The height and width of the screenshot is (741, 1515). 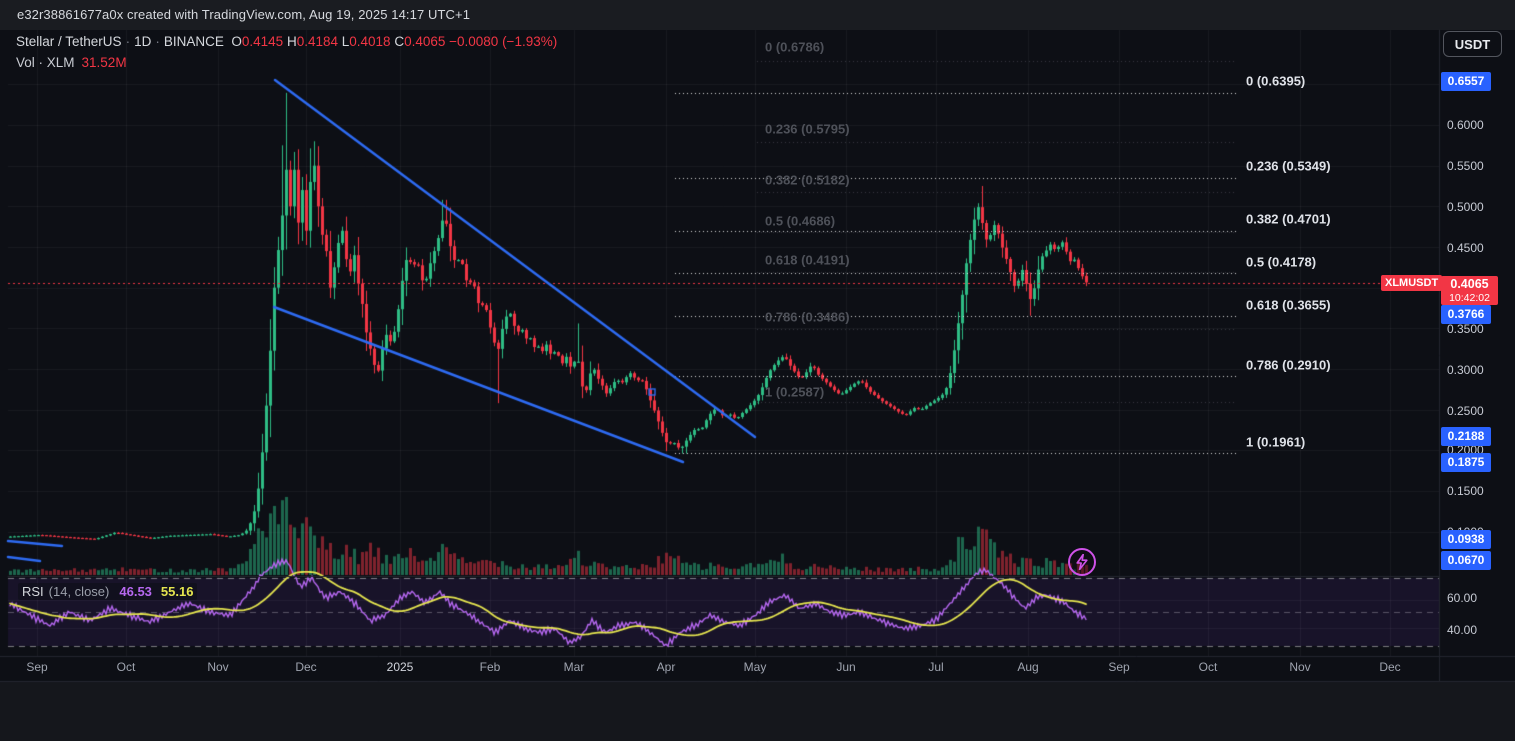 What do you see at coordinates (236, 41) in the screenshot?
I see `open-label: O` at bounding box center [236, 41].